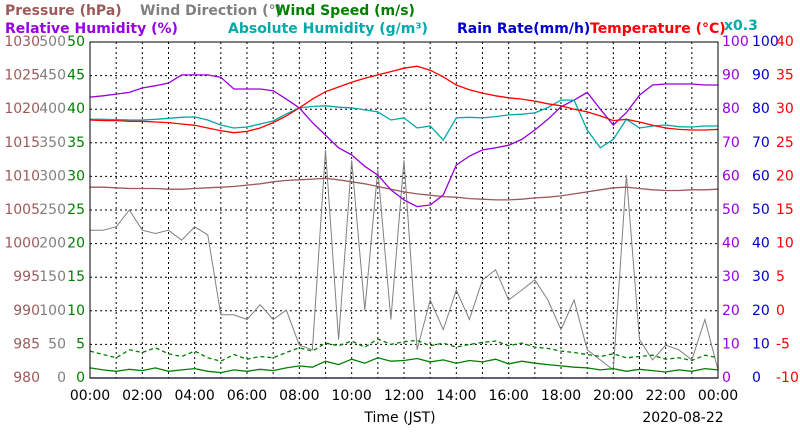 This screenshot has width=800, height=434. I want to click on x-tick-label: 08:00, so click(299, 396).